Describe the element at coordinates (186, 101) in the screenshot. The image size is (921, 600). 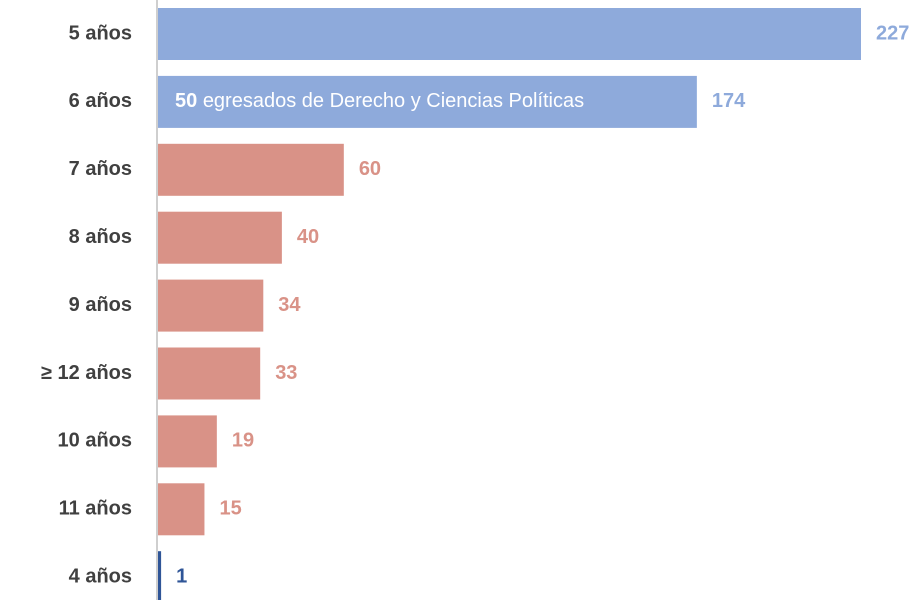
I see `annotation-value: 50` at that location.